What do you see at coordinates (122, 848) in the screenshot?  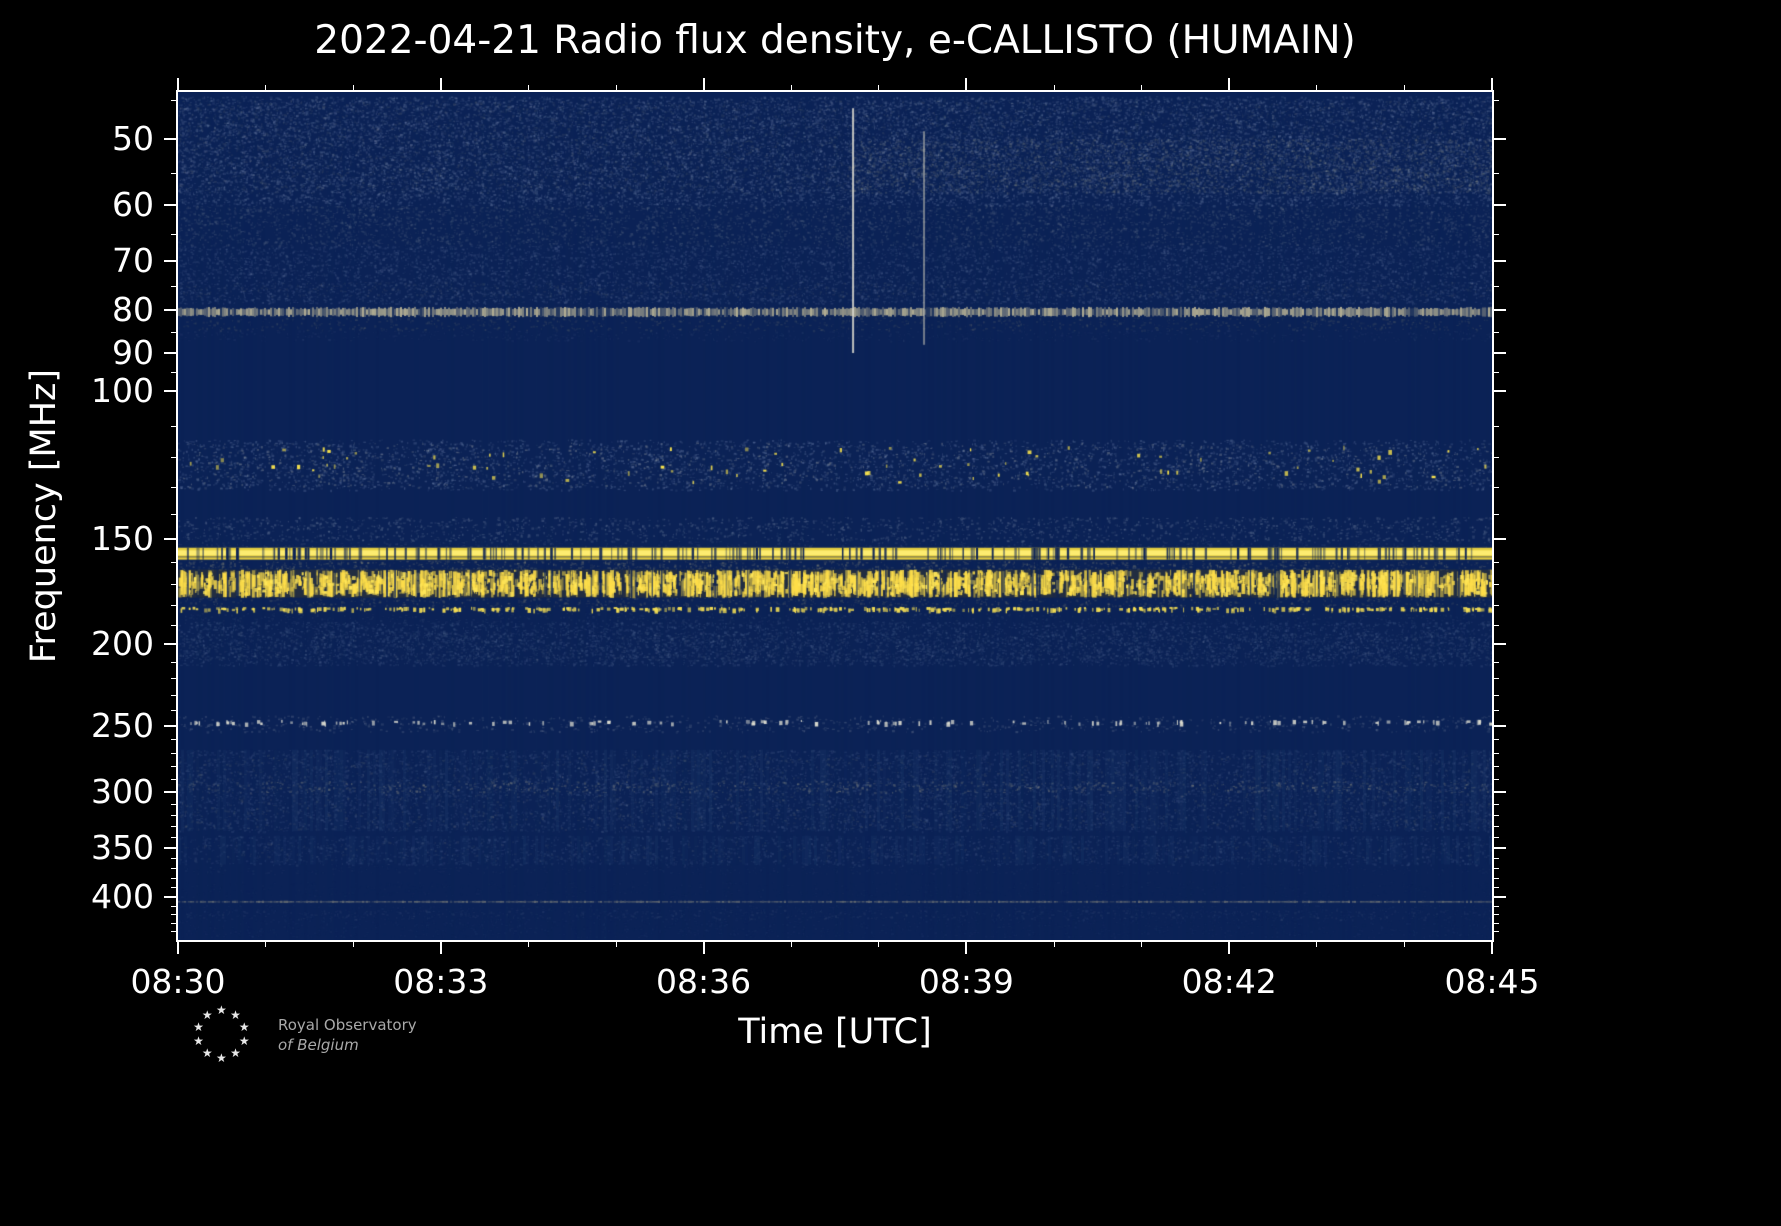 I see `y-tick-label: 350` at bounding box center [122, 848].